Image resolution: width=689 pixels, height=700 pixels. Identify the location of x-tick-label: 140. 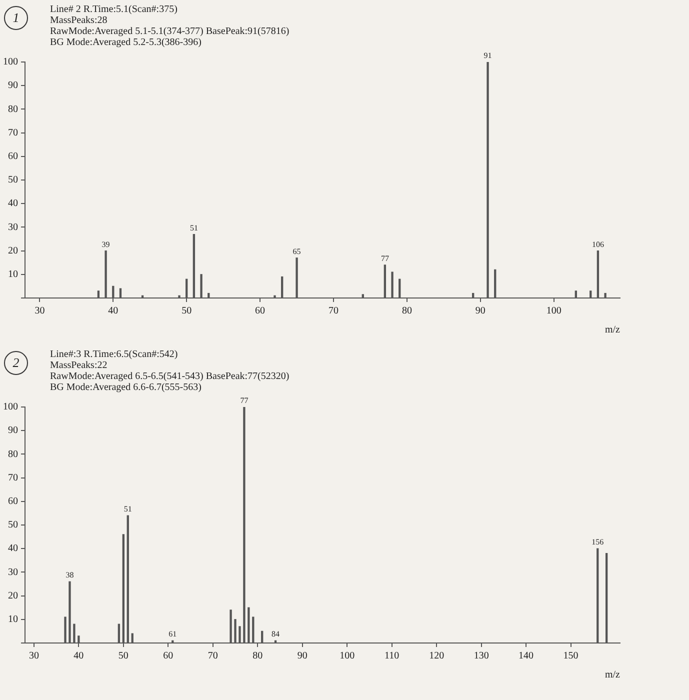
(526, 656).